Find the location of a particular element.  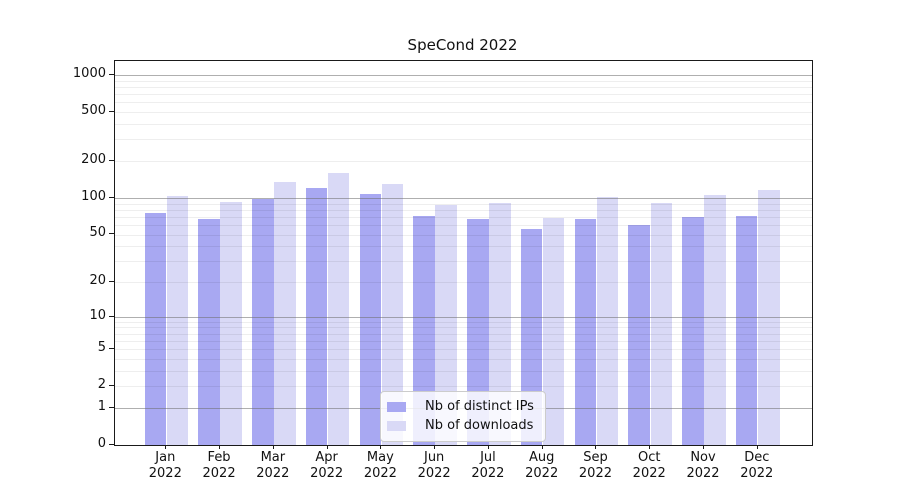

bar-distinct-ips-mar is located at coordinates (263, 321).